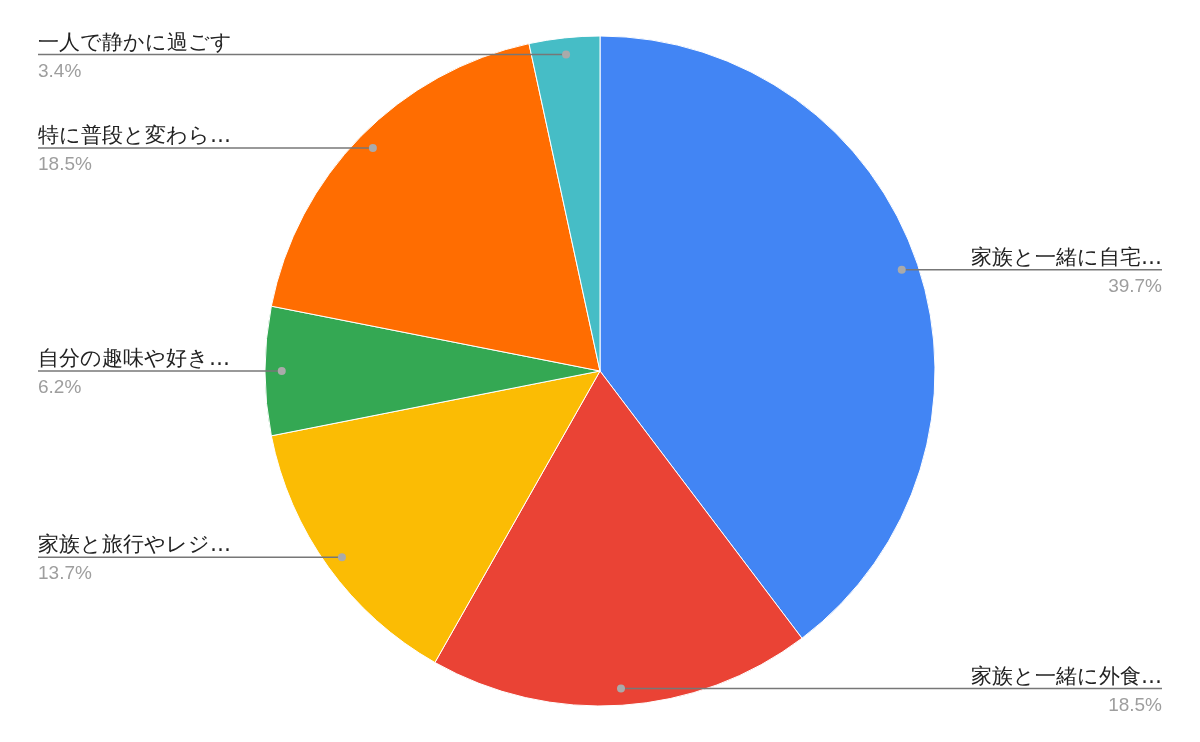 This screenshot has width=1200, height=742. I want to click on slice-label: 一人で静かに過ごす, so click(135, 41).